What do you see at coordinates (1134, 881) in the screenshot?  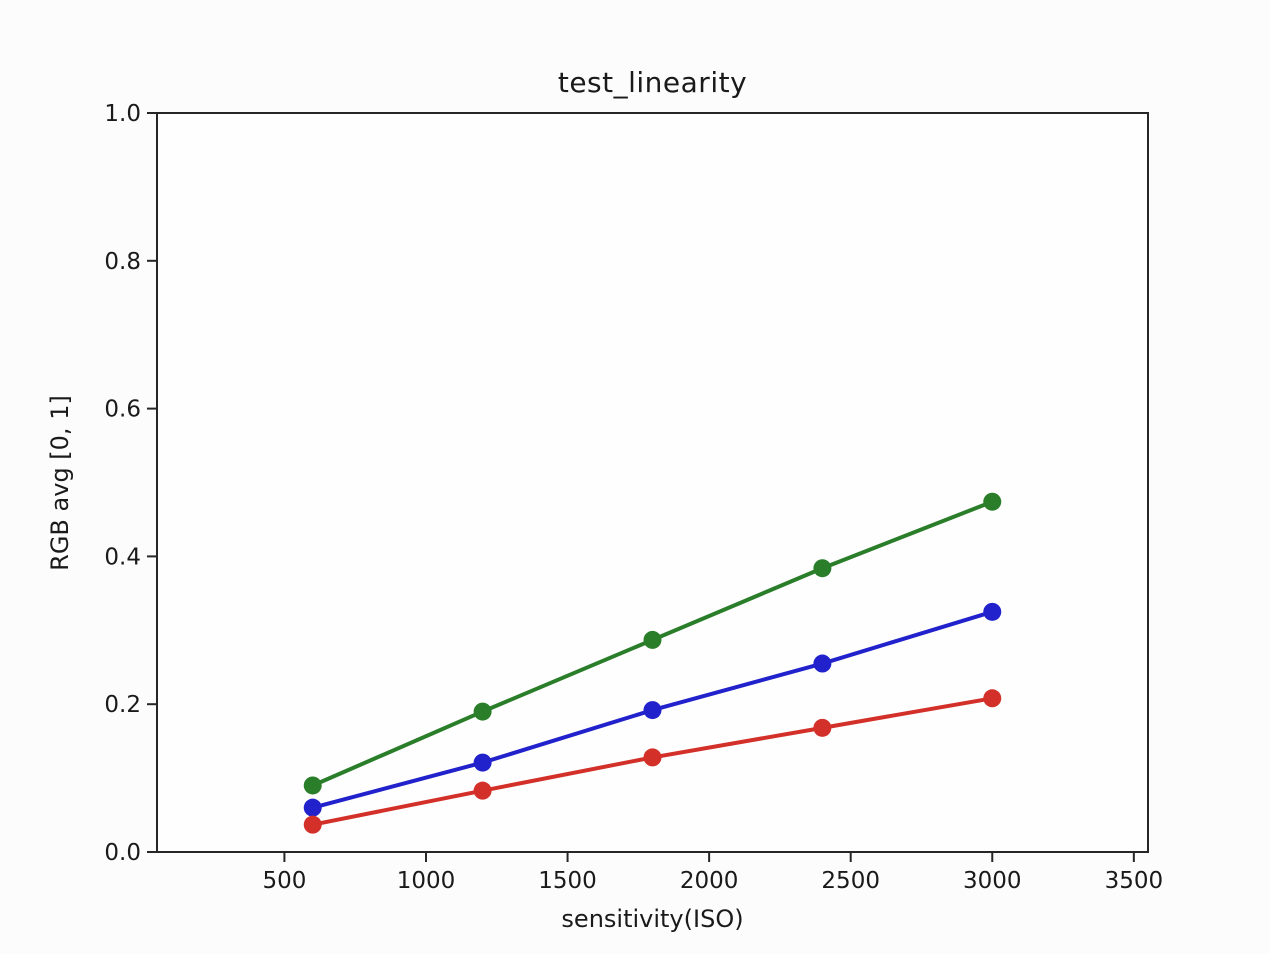 I see `x-tick-label: 3500` at bounding box center [1134, 881].